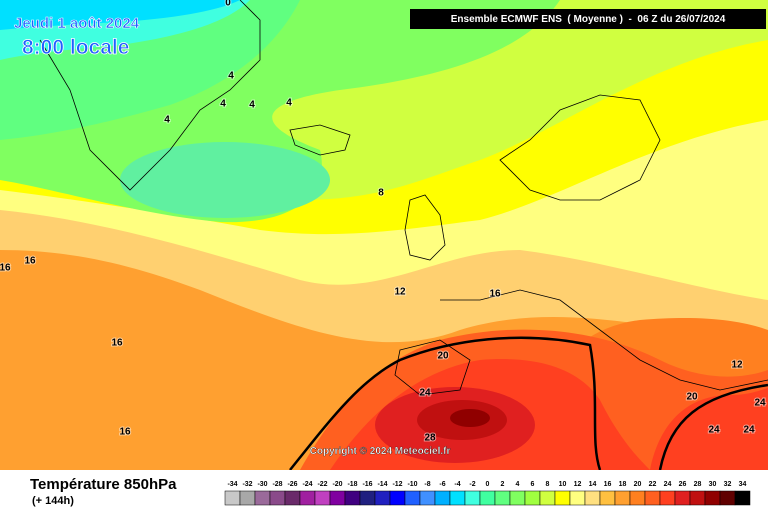 The width and height of the screenshot is (768, 517). Describe the element at coordinates (75, 47) in the screenshot. I see `forecast-time: 8:00 locale` at that location.